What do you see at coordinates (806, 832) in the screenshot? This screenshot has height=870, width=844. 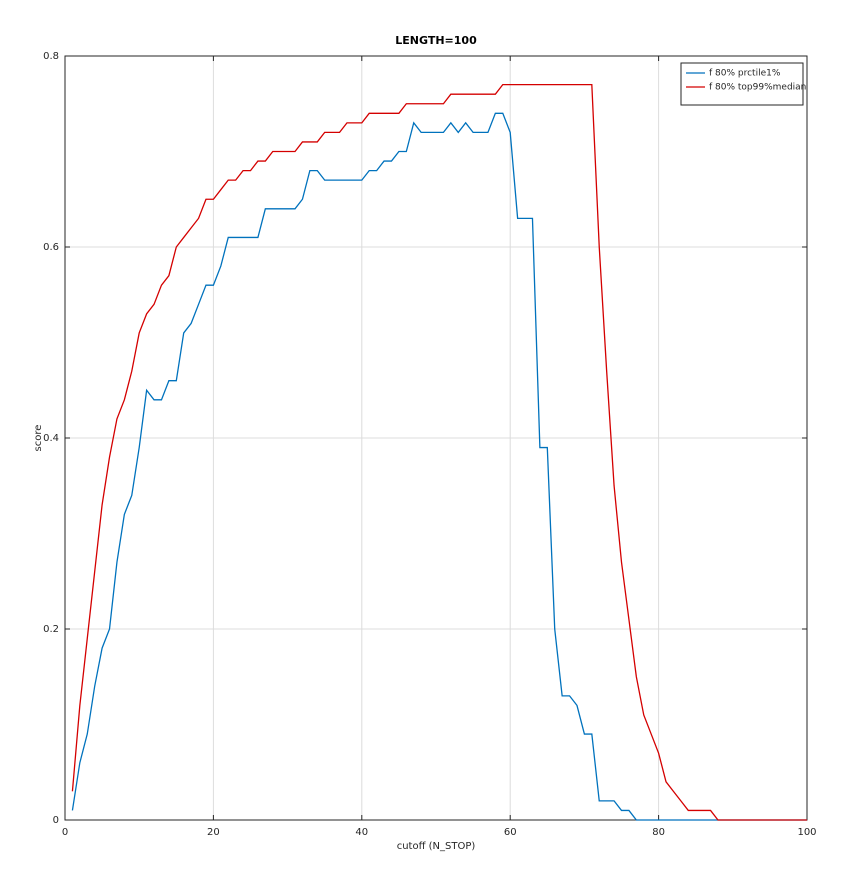 I see `x-tick-label: 100` at bounding box center [806, 832].